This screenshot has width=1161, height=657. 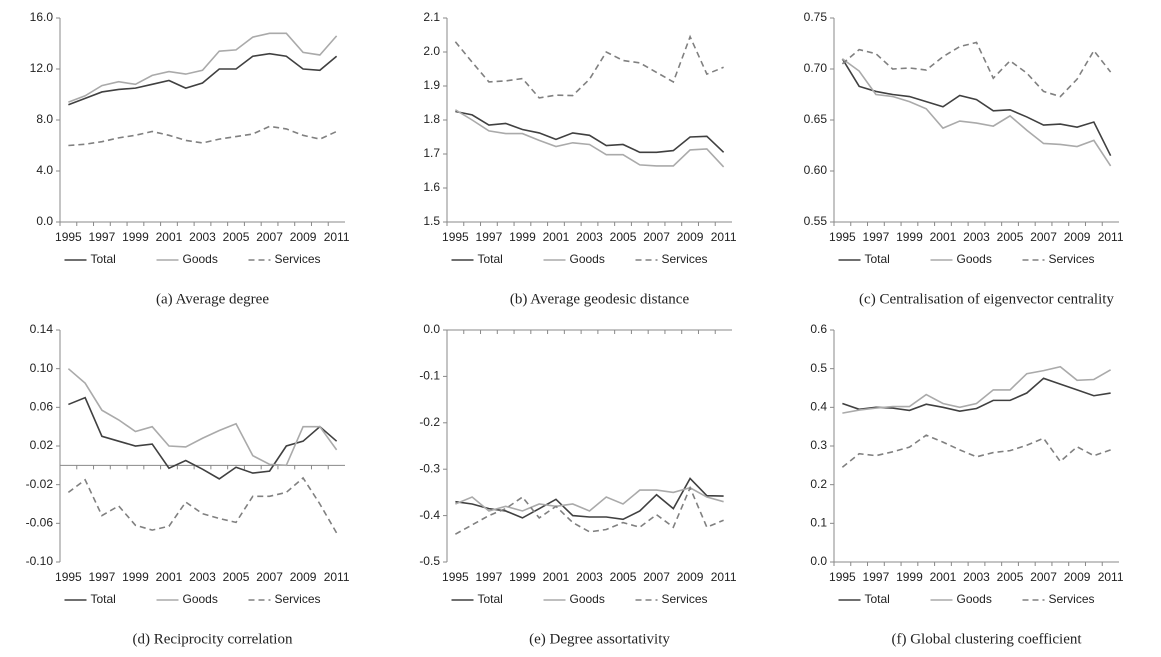 What do you see at coordinates (40, 484) in the screenshot?
I see `y-tick-label: -0.02` at bounding box center [40, 484].